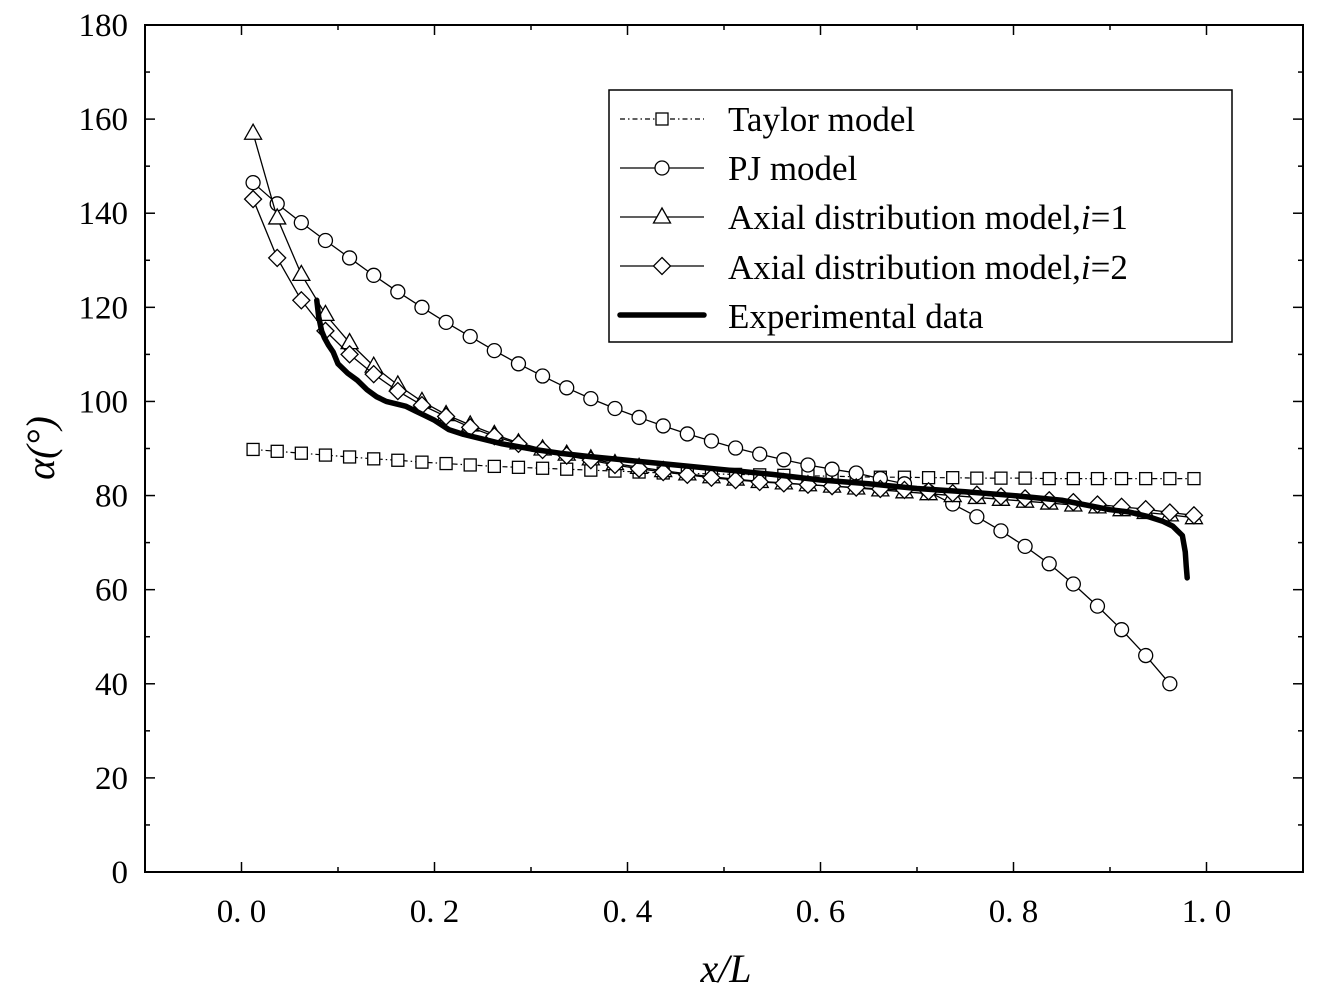  Describe the element at coordinates (821, 912) in the screenshot. I see `x-tick-label: 0. 6` at that location.